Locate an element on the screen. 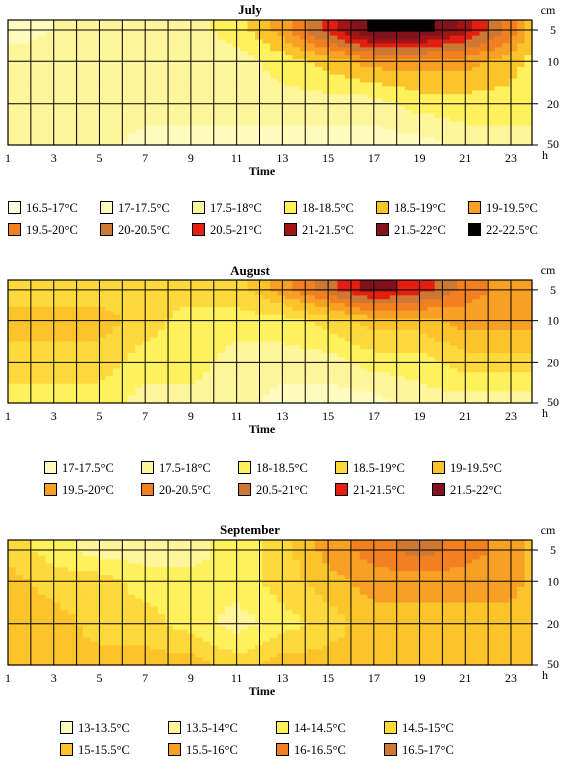  chart-title: September is located at coordinates (250, 529).